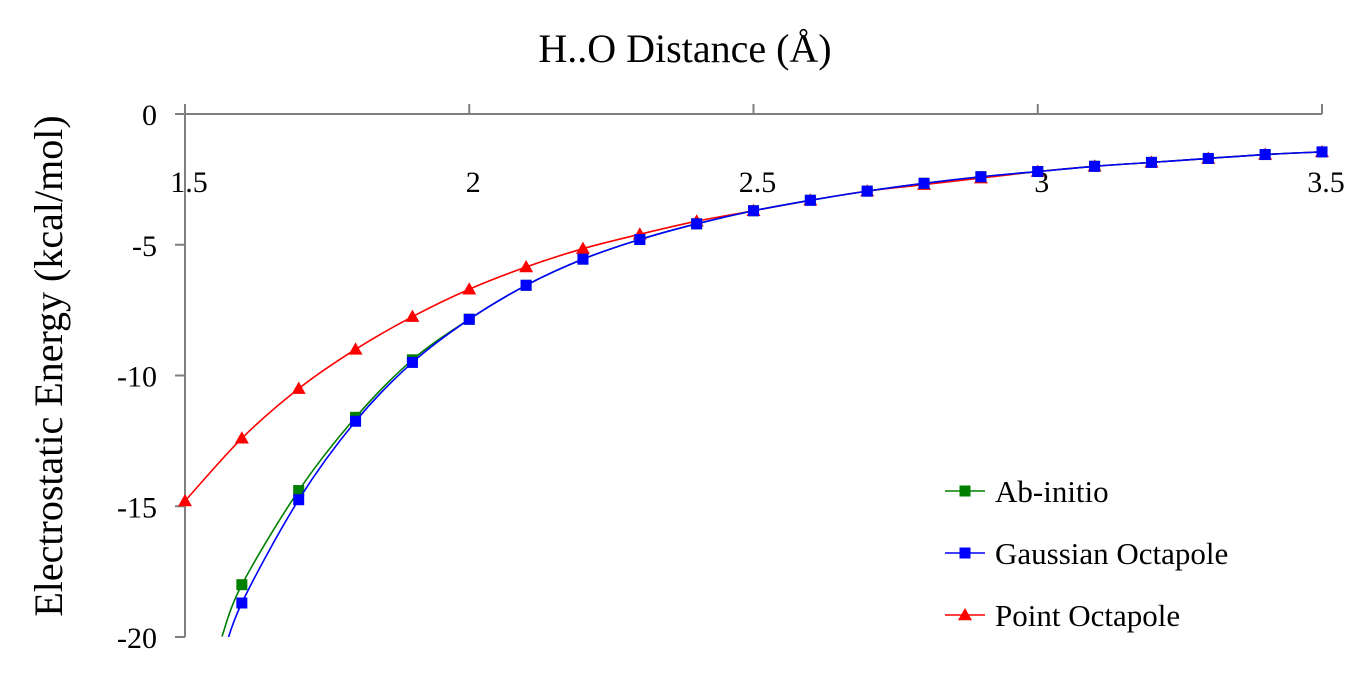  Describe the element at coordinates (137, 507) in the screenshot. I see `y-tick-label: -15` at that location.